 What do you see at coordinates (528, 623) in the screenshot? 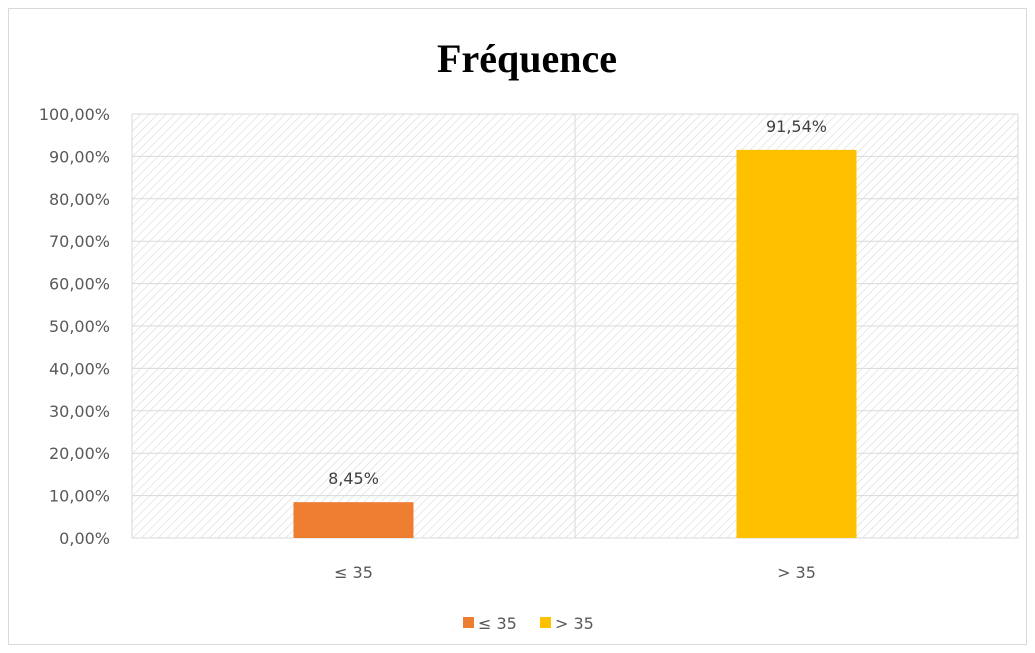
I see `legend: ≤ 35 > 35` at bounding box center [528, 623].